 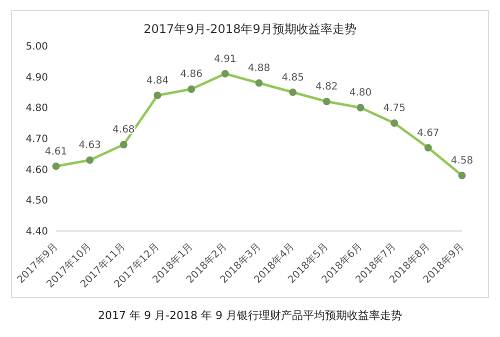 I want to click on y-tick-label: 4.80, so click(x=37, y=108).